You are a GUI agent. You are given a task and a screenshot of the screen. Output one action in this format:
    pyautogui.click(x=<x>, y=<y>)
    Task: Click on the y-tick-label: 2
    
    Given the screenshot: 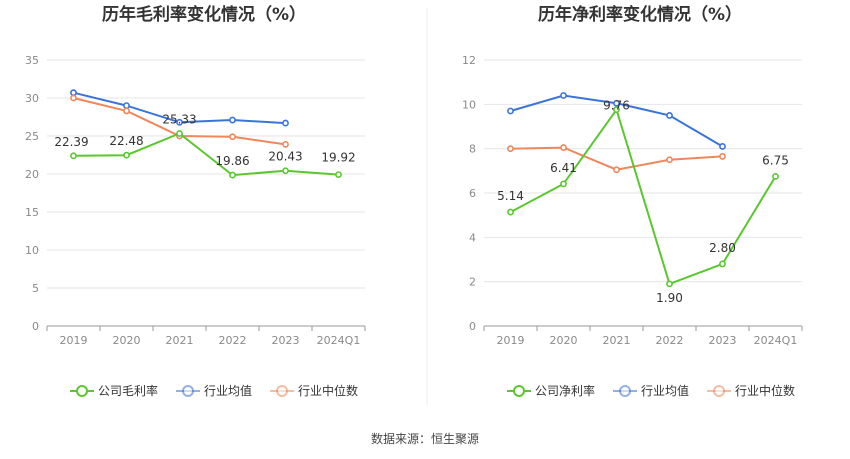 What is the action you would take?
    pyautogui.click(x=472, y=282)
    